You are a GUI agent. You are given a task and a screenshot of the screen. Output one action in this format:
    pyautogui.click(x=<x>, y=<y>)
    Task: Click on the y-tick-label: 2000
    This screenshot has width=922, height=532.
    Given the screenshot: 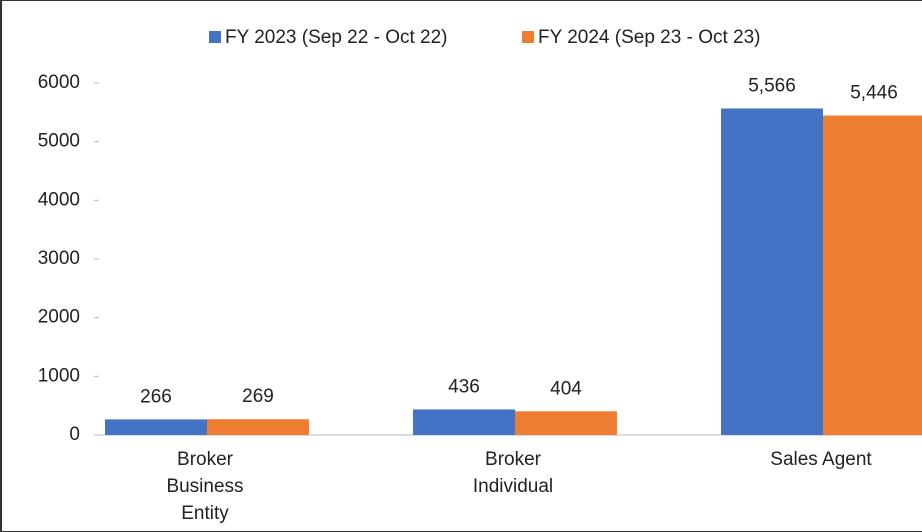 What is the action you would take?
    pyautogui.click(x=59, y=317)
    